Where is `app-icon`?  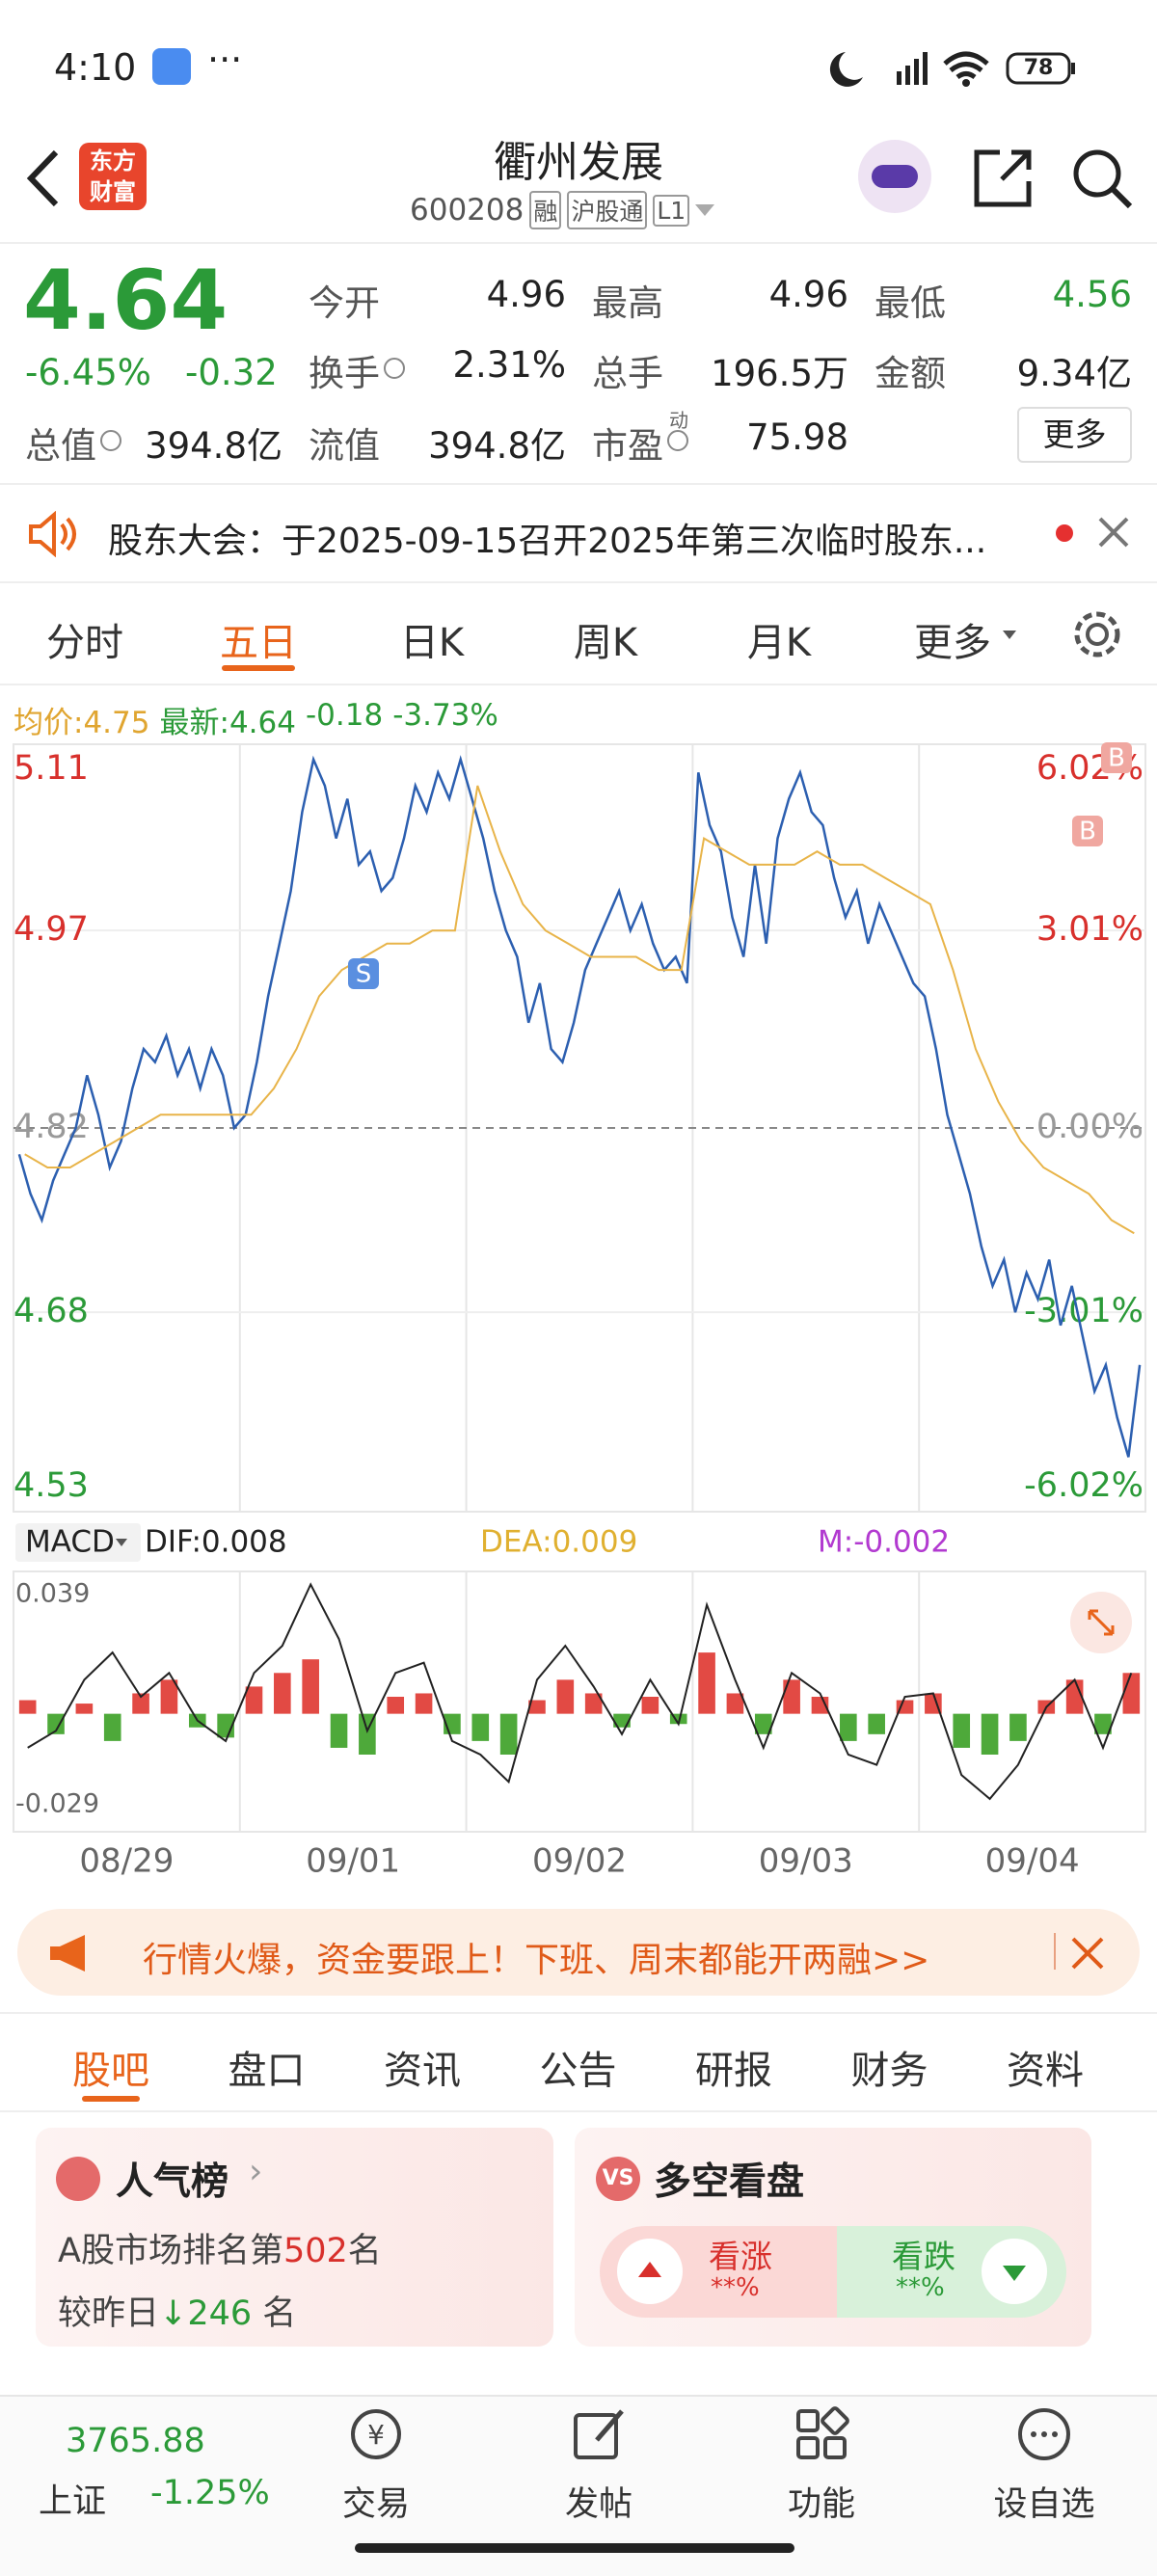 app-icon is located at coordinates (171, 66).